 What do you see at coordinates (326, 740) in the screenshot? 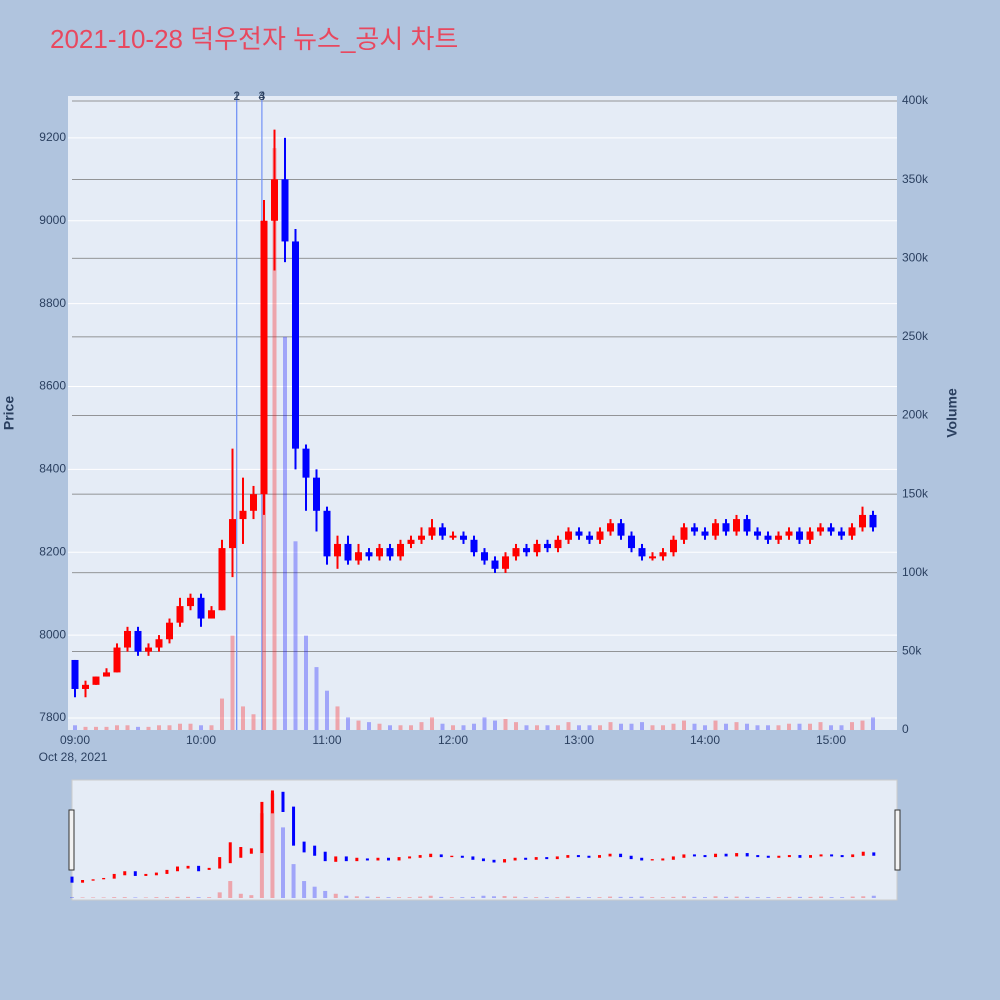
I see `x-tick-label: 11:00` at bounding box center [326, 740].